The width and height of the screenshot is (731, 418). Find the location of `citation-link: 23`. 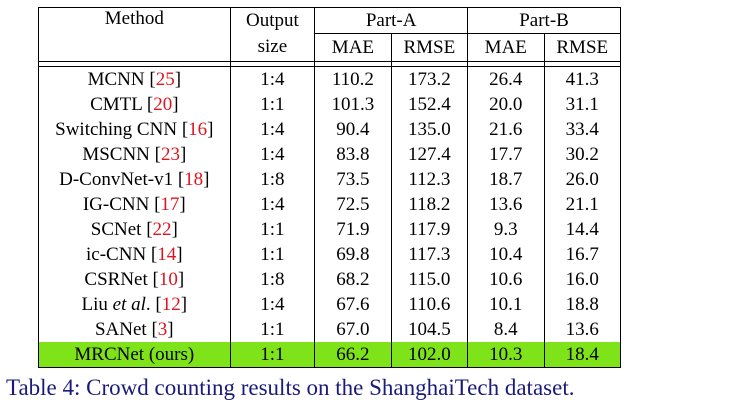

citation-link: 23 is located at coordinates (170, 154).